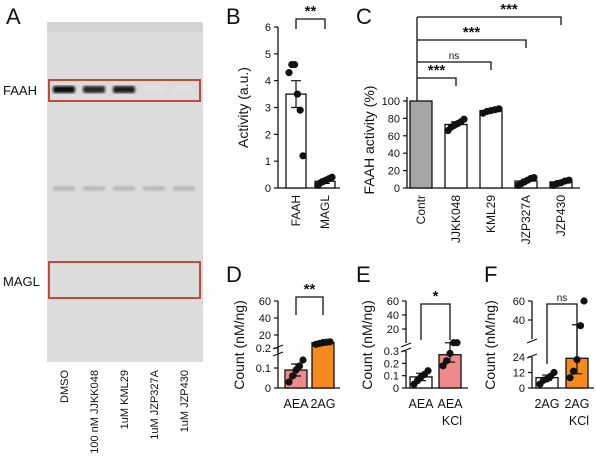 The image size is (596, 461). I want to click on gel-lane-label: 100 nM JJKK048, so click(95, 412).